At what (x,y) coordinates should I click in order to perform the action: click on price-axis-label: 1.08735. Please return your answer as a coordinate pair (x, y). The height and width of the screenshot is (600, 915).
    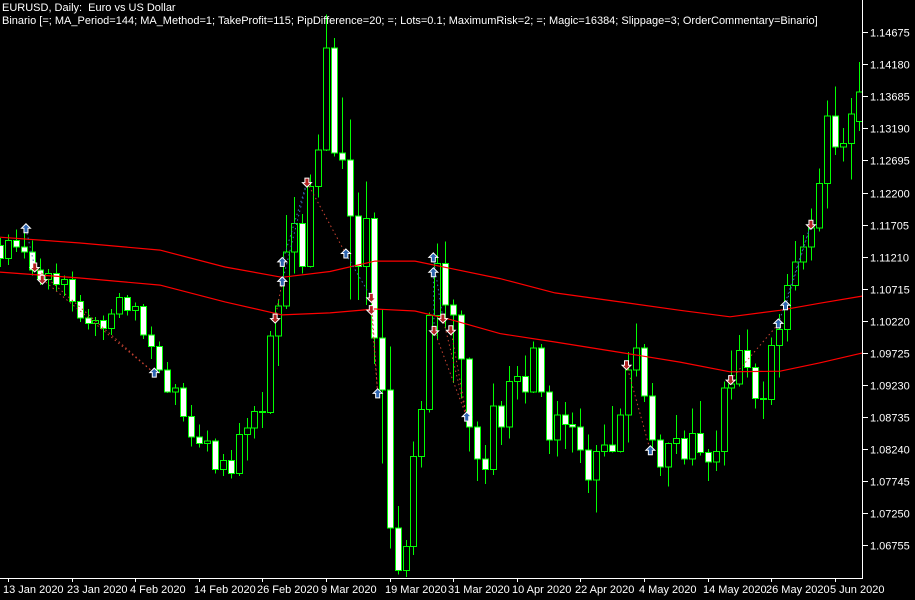
    Looking at the image, I should click on (890, 419).